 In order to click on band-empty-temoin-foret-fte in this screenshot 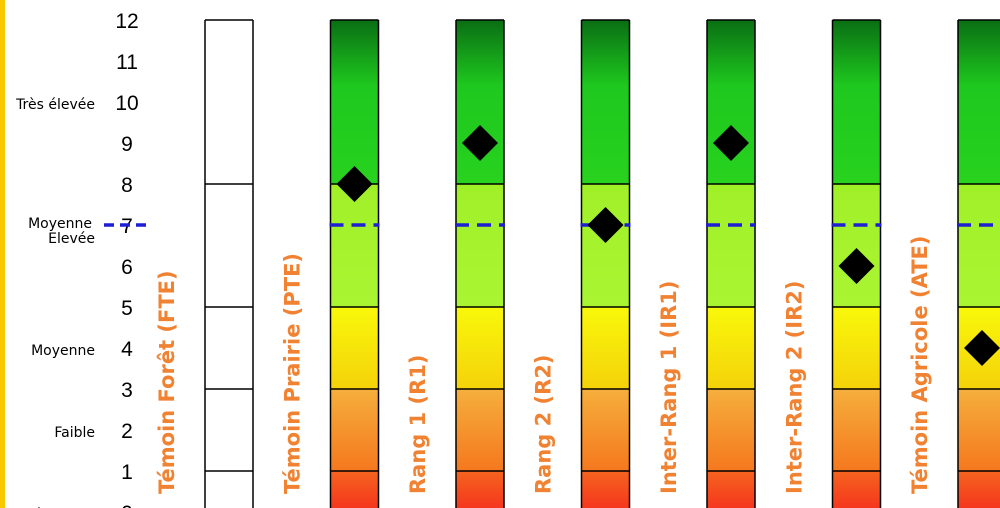, I will do `click(229, 264)`.